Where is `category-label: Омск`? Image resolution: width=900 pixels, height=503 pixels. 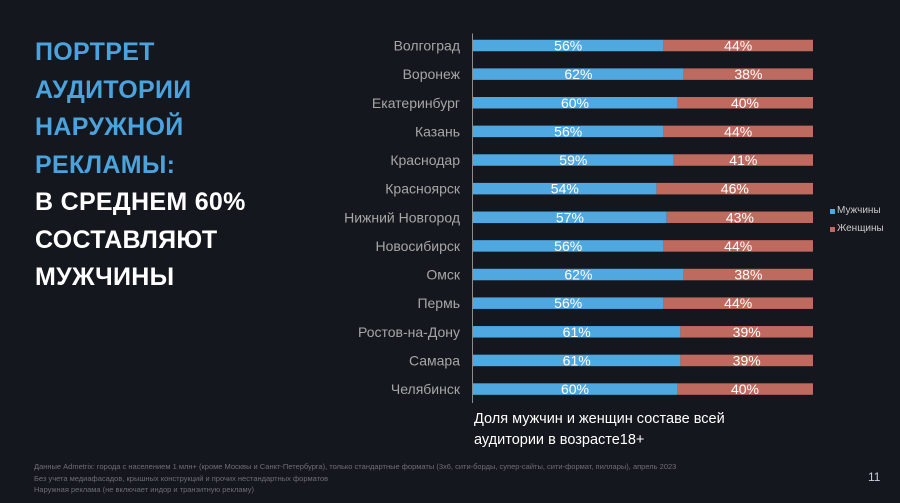
category-label: Омск is located at coordinates (443, 275).